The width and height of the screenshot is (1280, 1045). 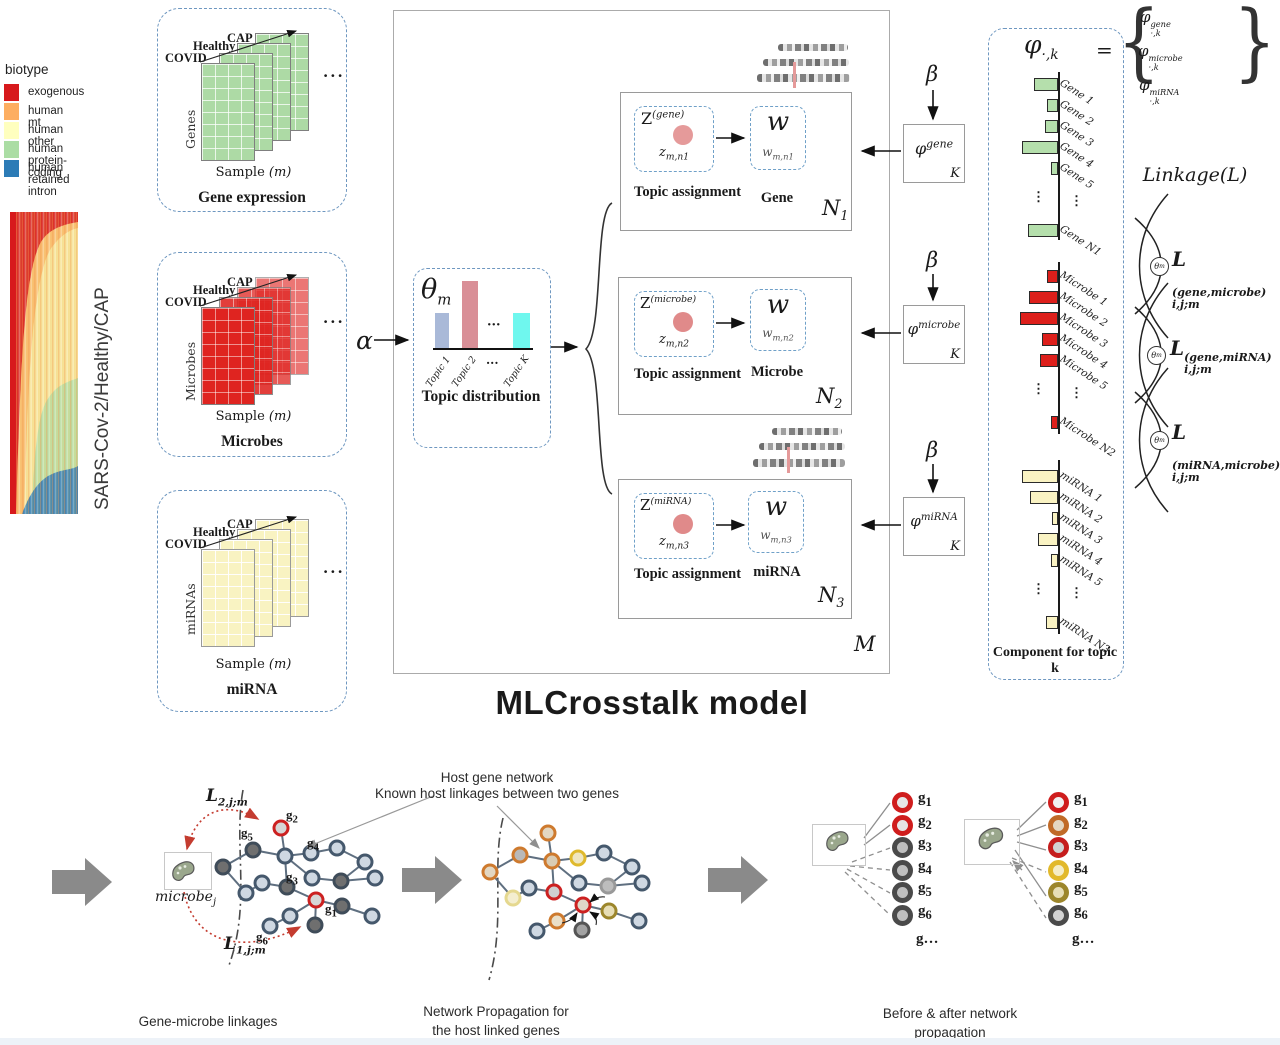 What do you see at coordinates (186, 898) in the screenshot?
I see `microbe-j-label: microbej` at bounding box center [186, 898].